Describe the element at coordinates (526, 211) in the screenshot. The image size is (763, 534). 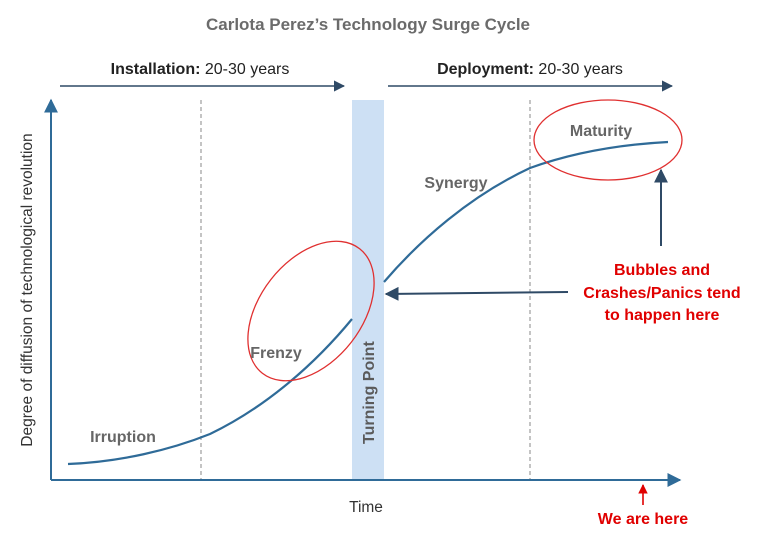
I see `deployment-curve` at that location.